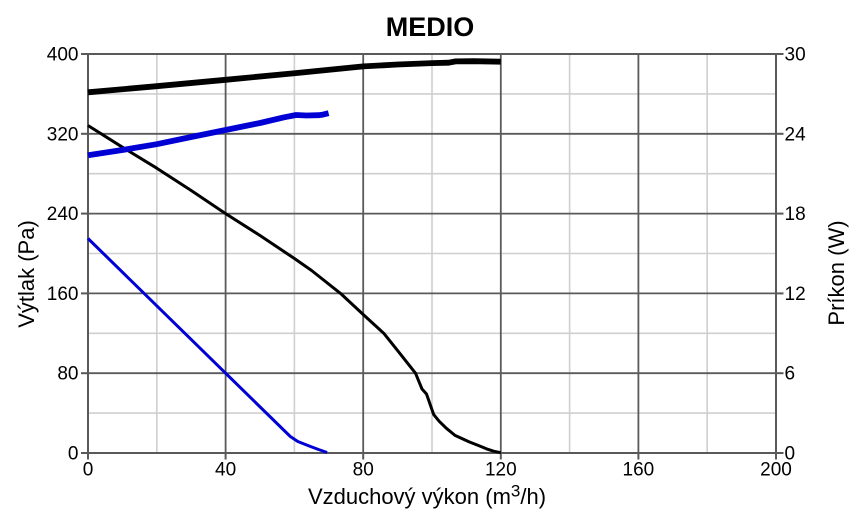 The width and height of the screenshot is (862, 512). Describe the element at coordinates (63, 134) in the screenshot. I see `svg-text: 320` at that location.